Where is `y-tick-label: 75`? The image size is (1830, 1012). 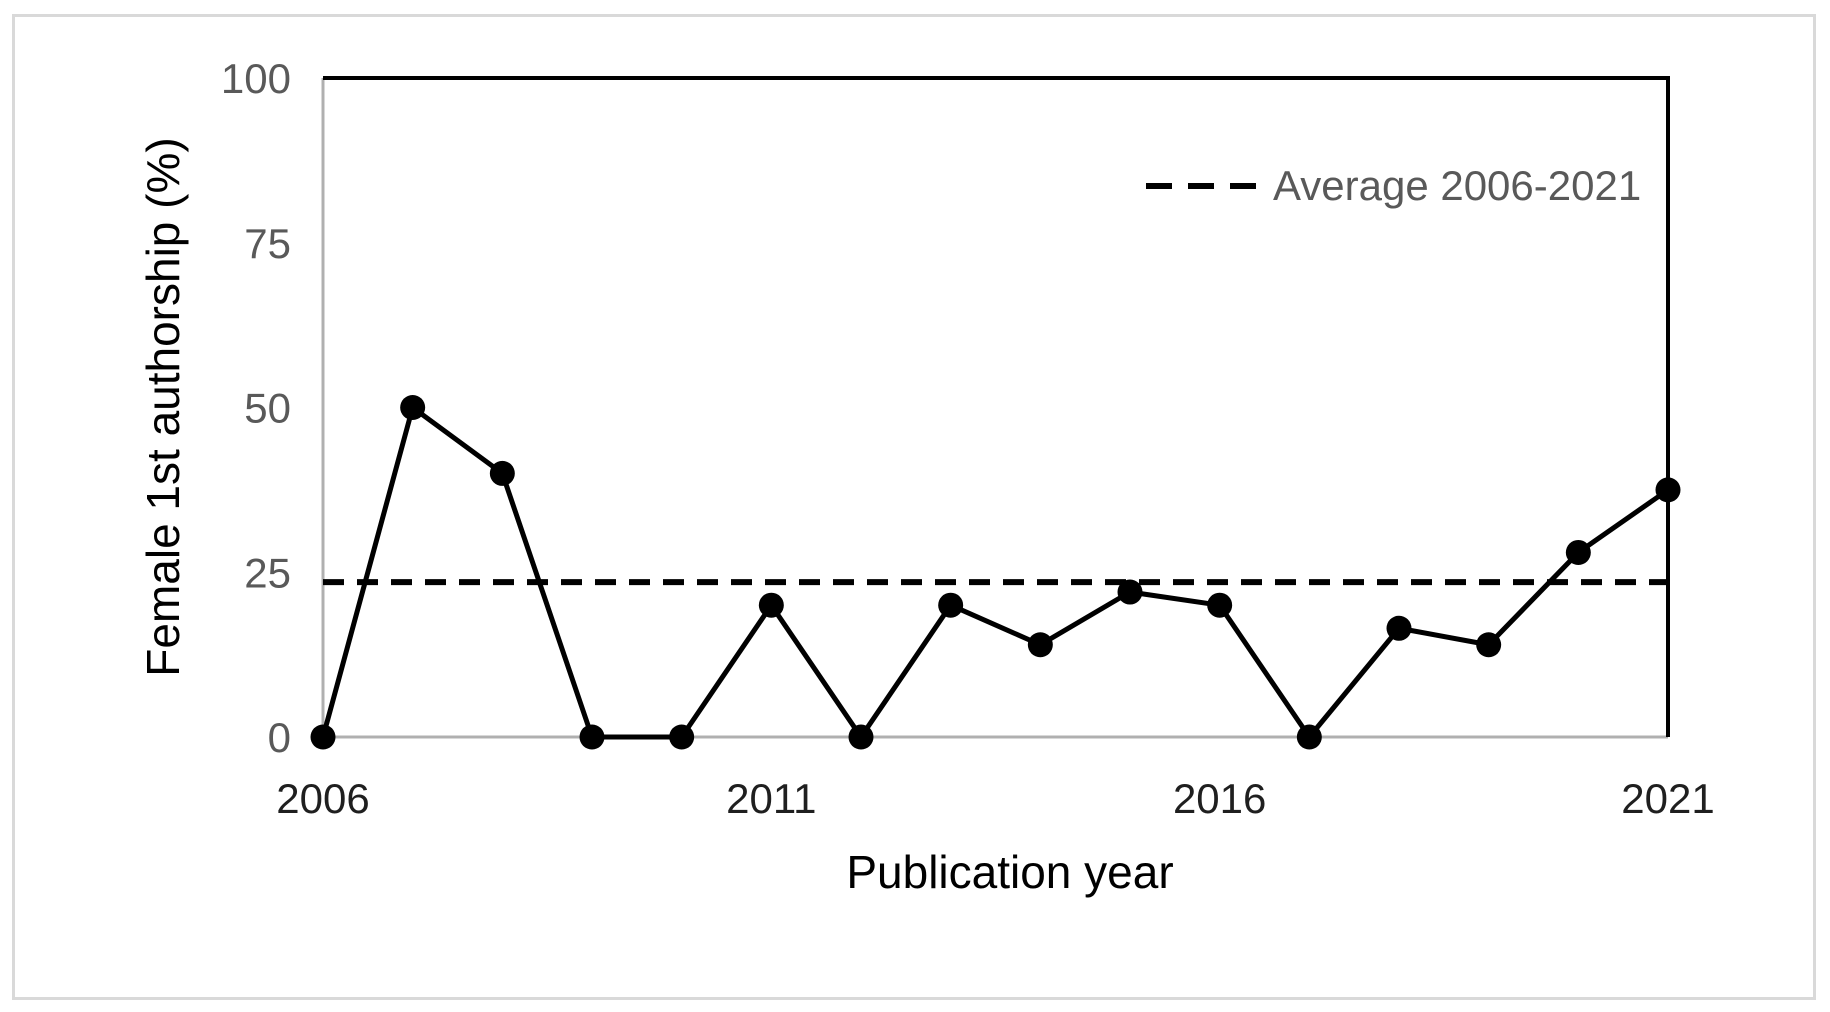 y-tick-label: 75 is located at coordinates (267, 243).